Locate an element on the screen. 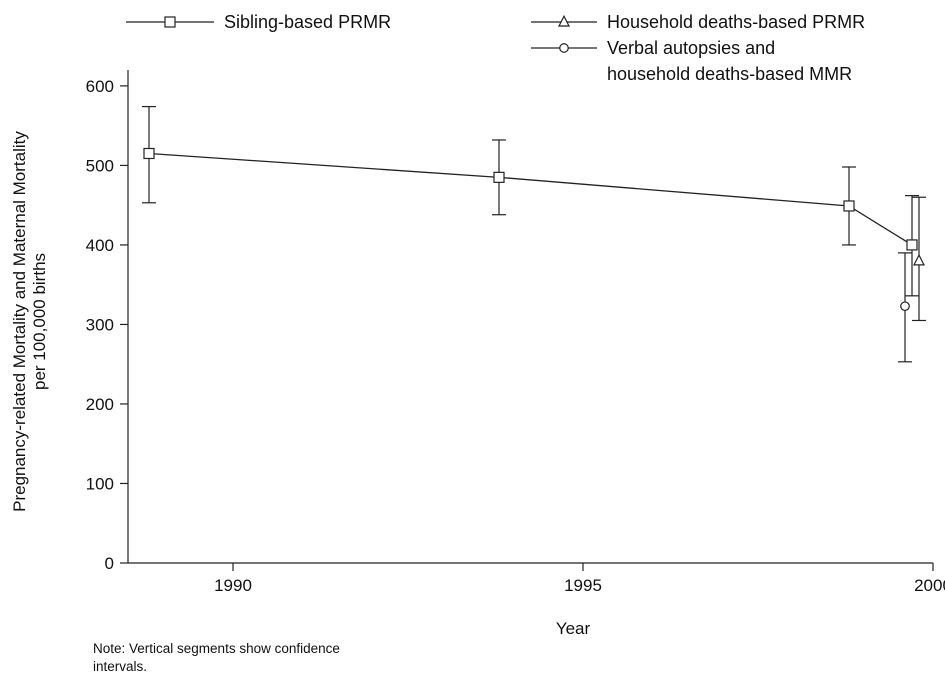 This screenshot has height=677, width=945. y-tick-label: 200 is located at coordinates (100, 404).